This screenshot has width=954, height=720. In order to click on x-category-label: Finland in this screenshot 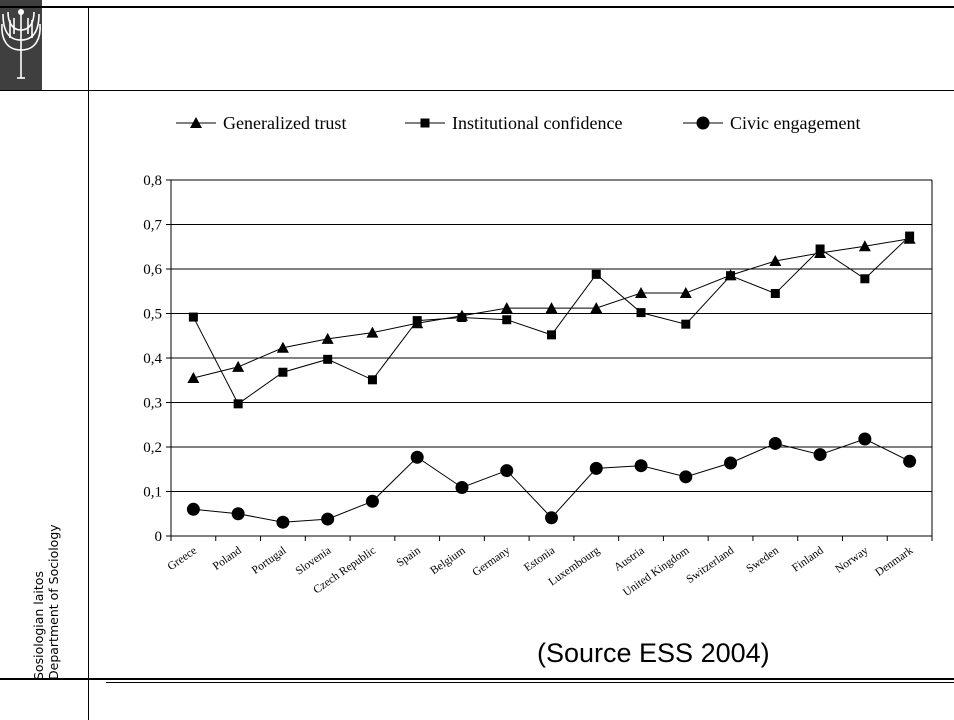, I will do `click(808, 559)`.